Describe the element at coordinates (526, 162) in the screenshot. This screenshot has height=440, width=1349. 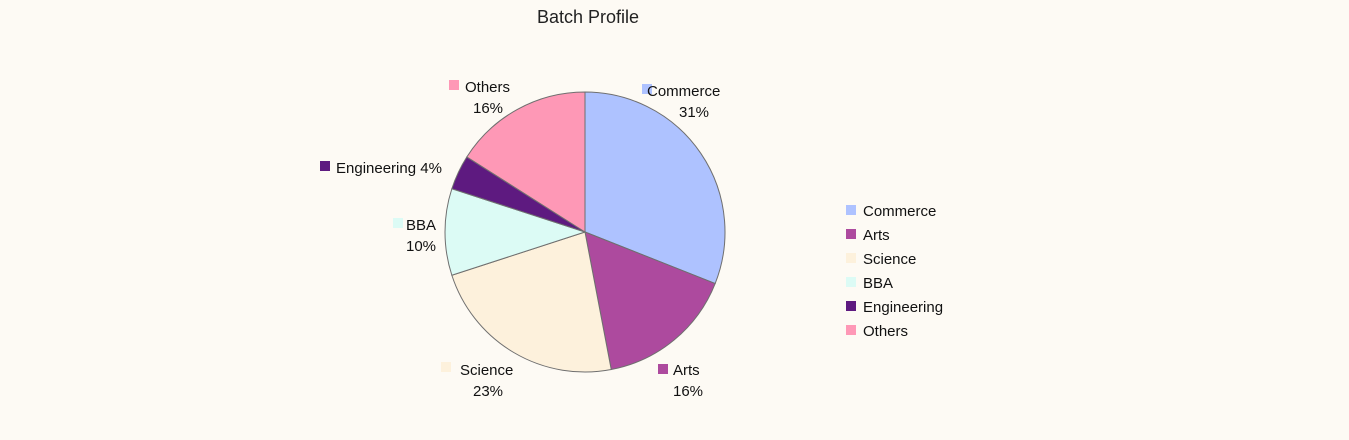
I see `pie-slice-others` at that location.